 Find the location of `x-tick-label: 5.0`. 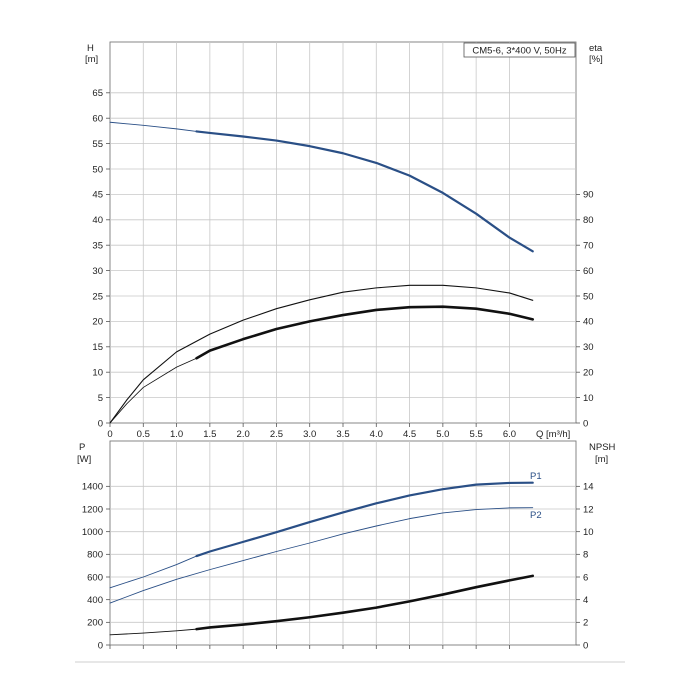

x-tick-label: 5.0 is located at coordinates (442, 434).